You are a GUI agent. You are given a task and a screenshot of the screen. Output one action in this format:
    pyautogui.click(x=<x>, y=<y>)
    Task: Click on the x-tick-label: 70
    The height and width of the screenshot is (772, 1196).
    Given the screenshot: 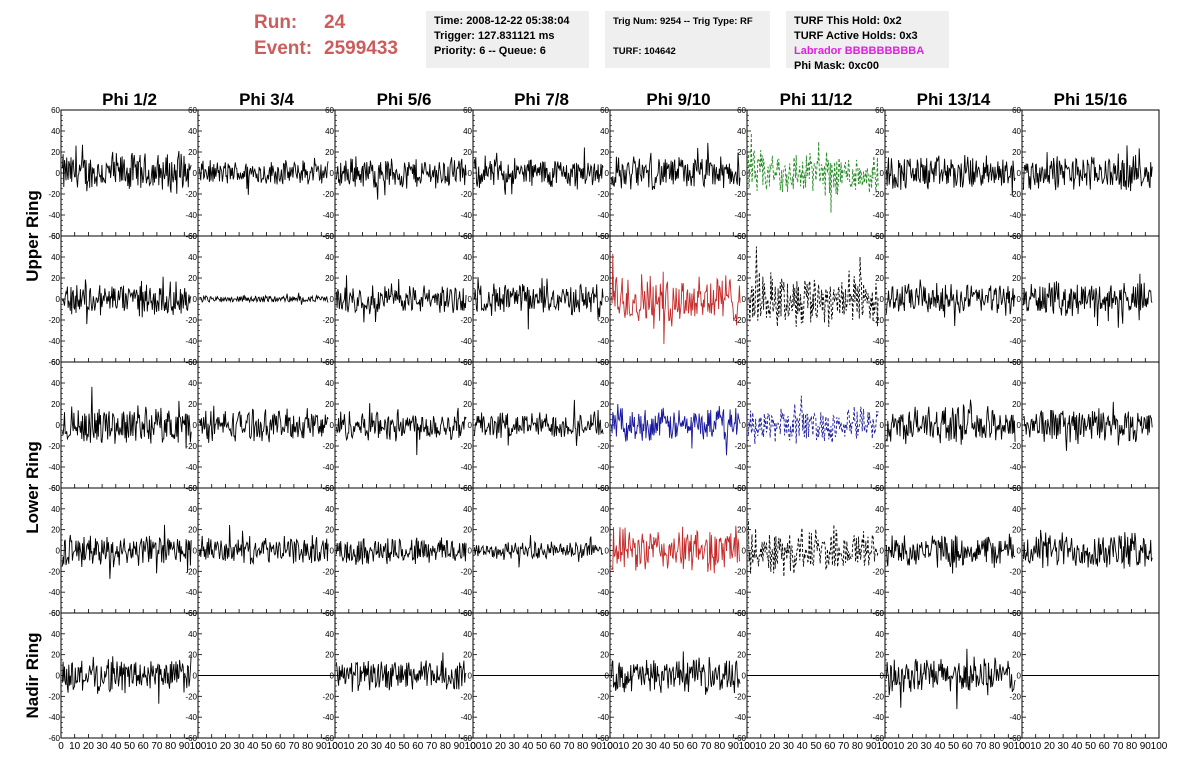 What is the action you would take?
    pyautogui.click(x=157, y=746)
    